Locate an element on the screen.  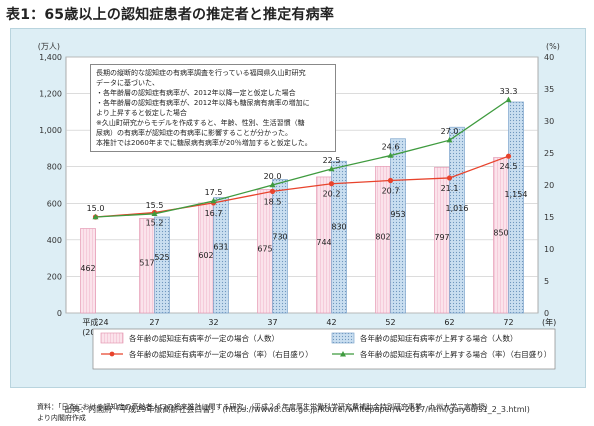
x-tick-label: 平成24 is located at coordinates (95, 322).